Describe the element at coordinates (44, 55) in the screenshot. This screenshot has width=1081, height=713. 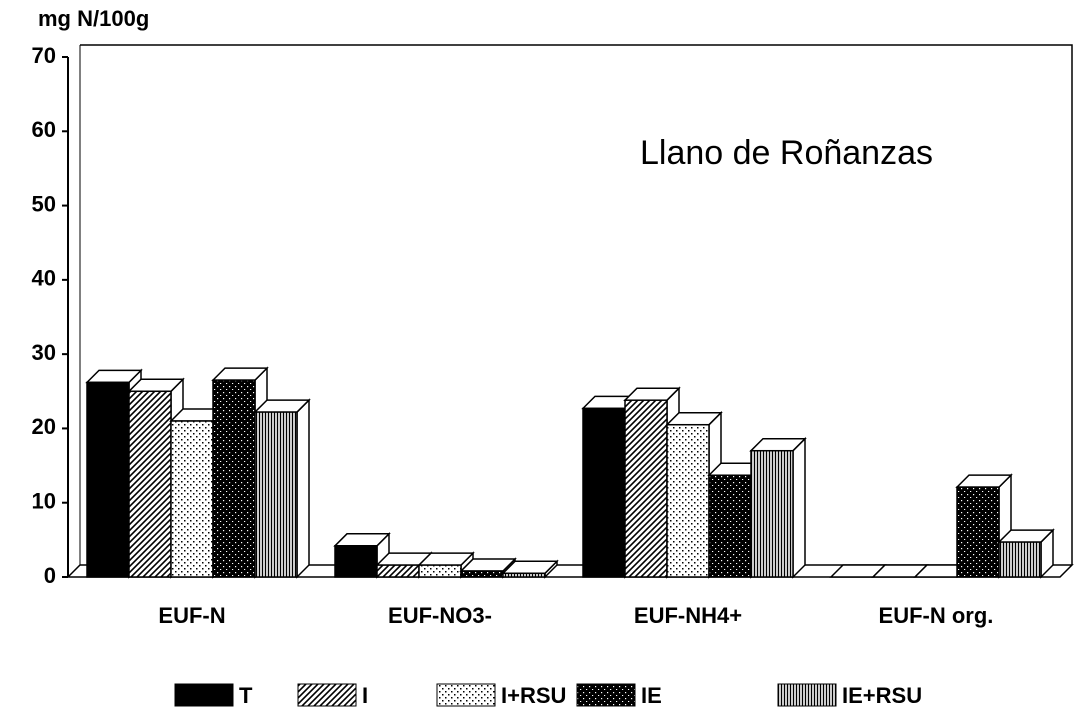
I see `y-tick-label: 70` at that location.